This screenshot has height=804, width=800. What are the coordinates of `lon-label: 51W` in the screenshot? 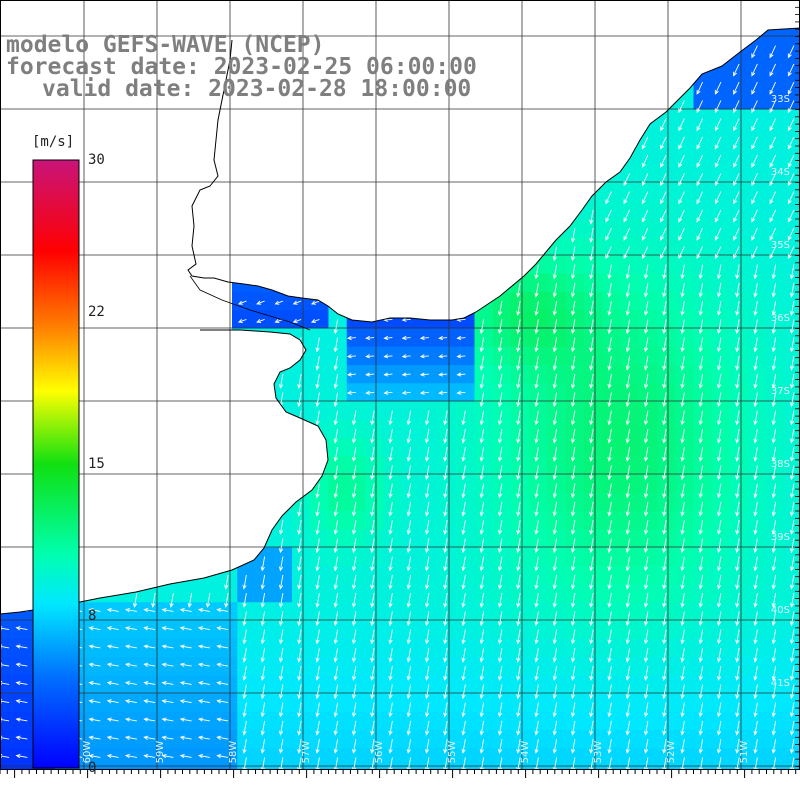 It's located at (744, 752).